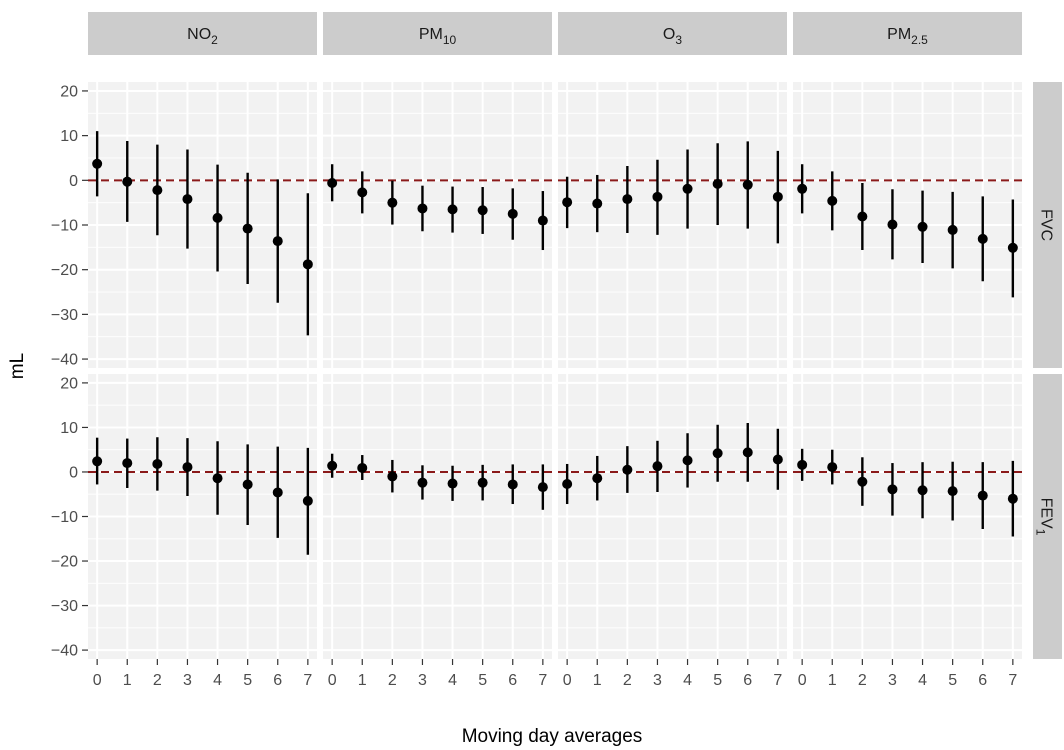  Describe the element at coordinates (202, 225) in the screenshot. I see `panel-fvc-no2` at that location.